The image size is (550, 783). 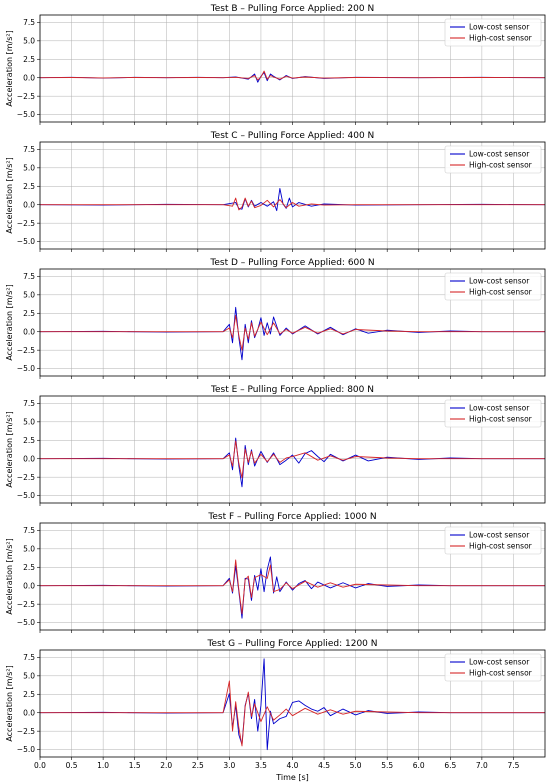 I want to click on x-tick-label: 0.5, so click(x=72, y=765).